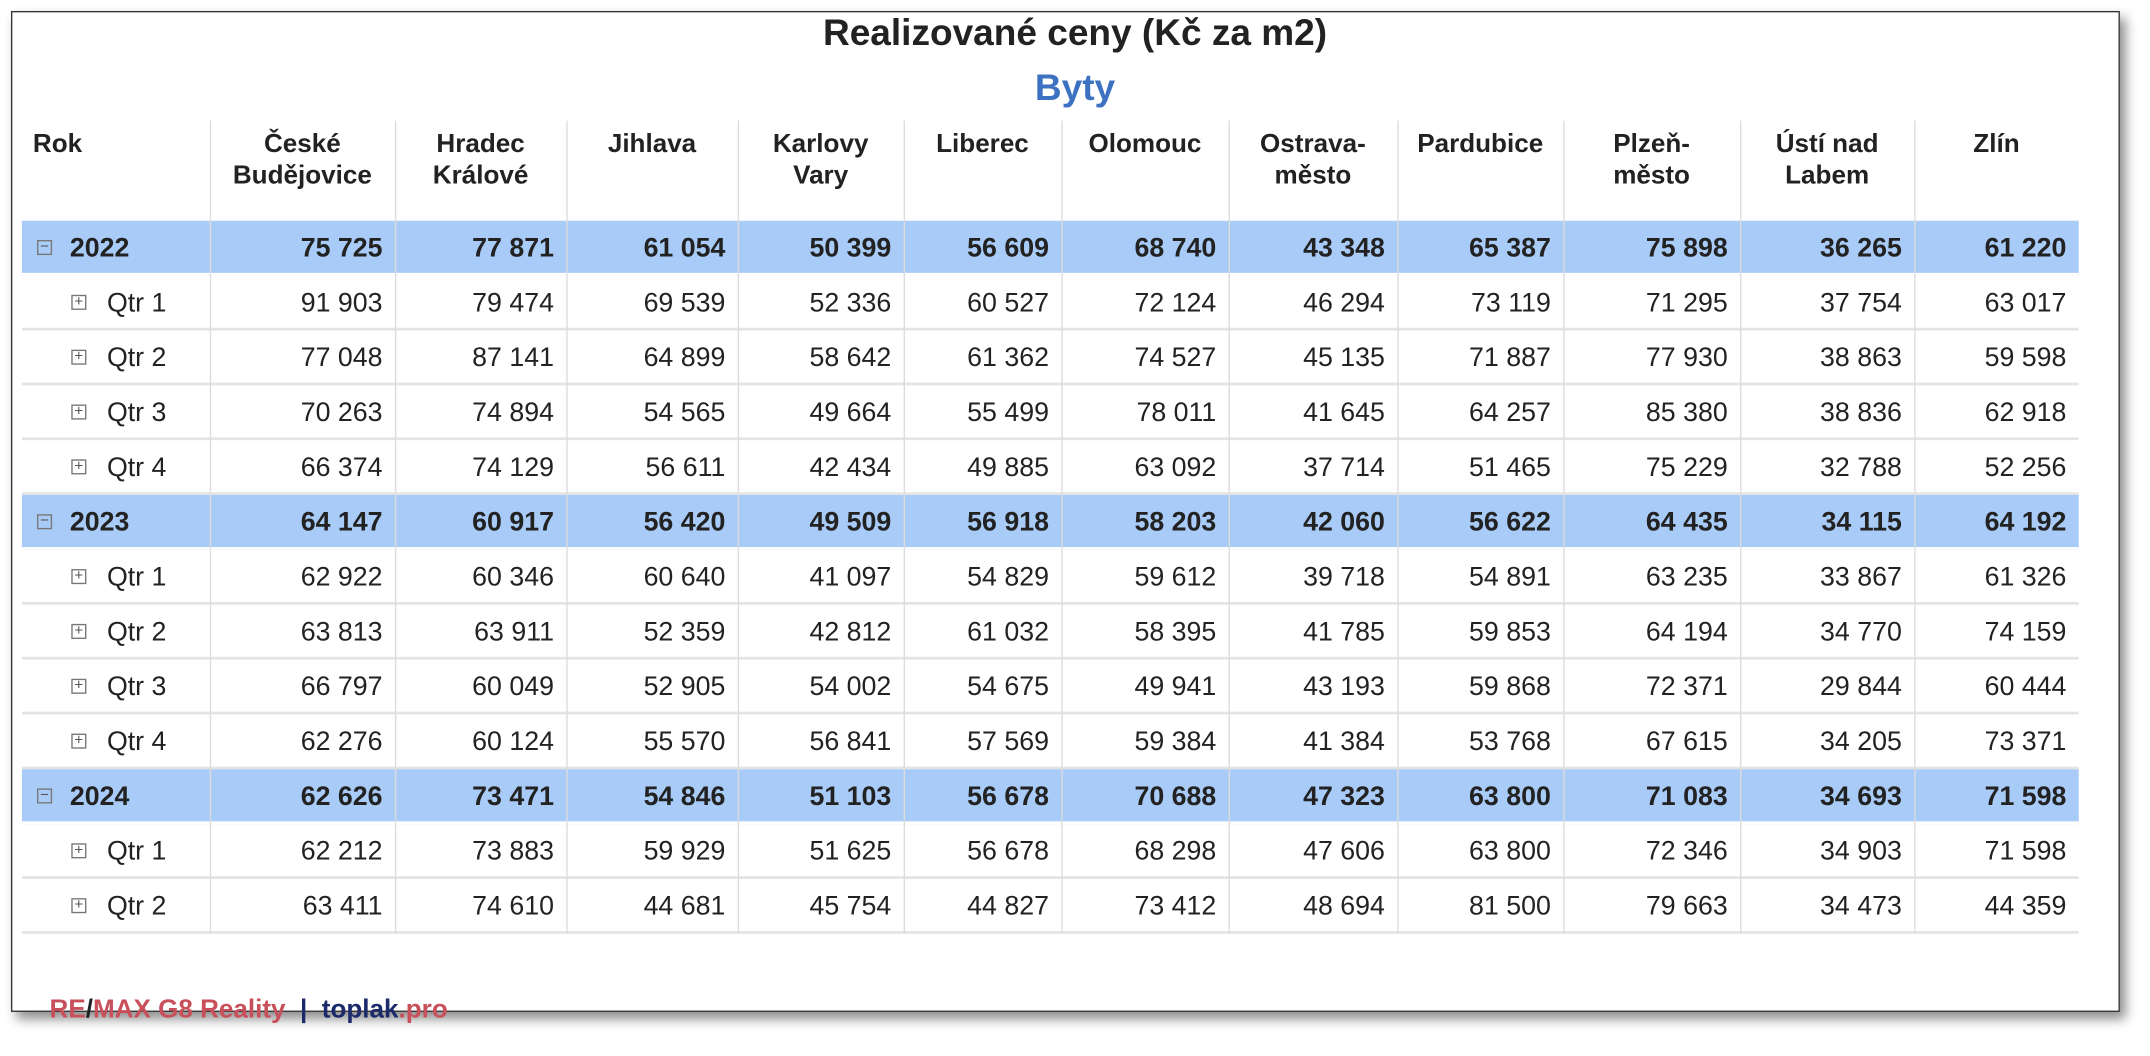 This screenshot has height=1056, width=2150. I want to click on footer-text: /, so click(89, 1010).